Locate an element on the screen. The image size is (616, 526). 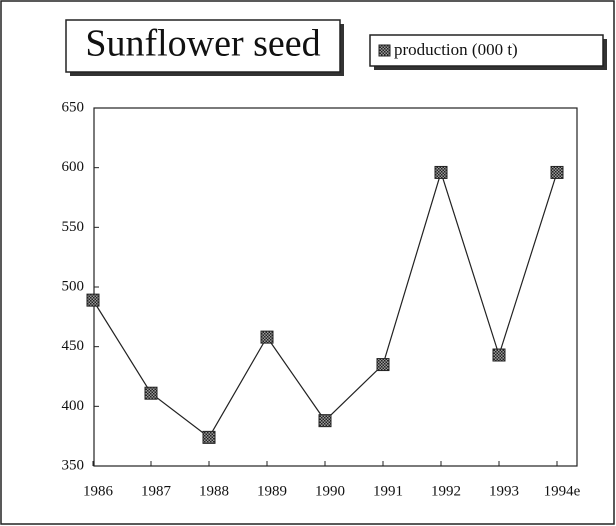
y-tick-label: 500 is located at coordinates (73, 286).